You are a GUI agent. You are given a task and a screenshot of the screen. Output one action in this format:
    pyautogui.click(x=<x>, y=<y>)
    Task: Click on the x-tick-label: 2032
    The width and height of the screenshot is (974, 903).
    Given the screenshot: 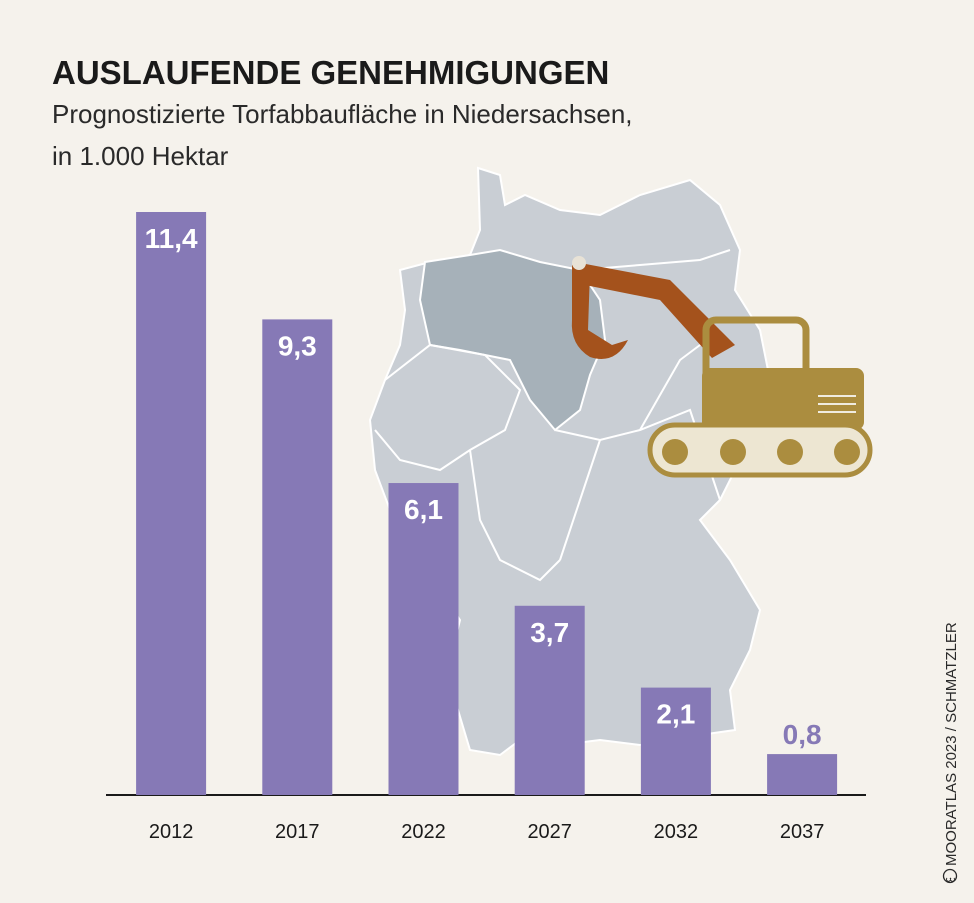 What is the action you would take?
    pyautogui.click(x=676, y=832)
    